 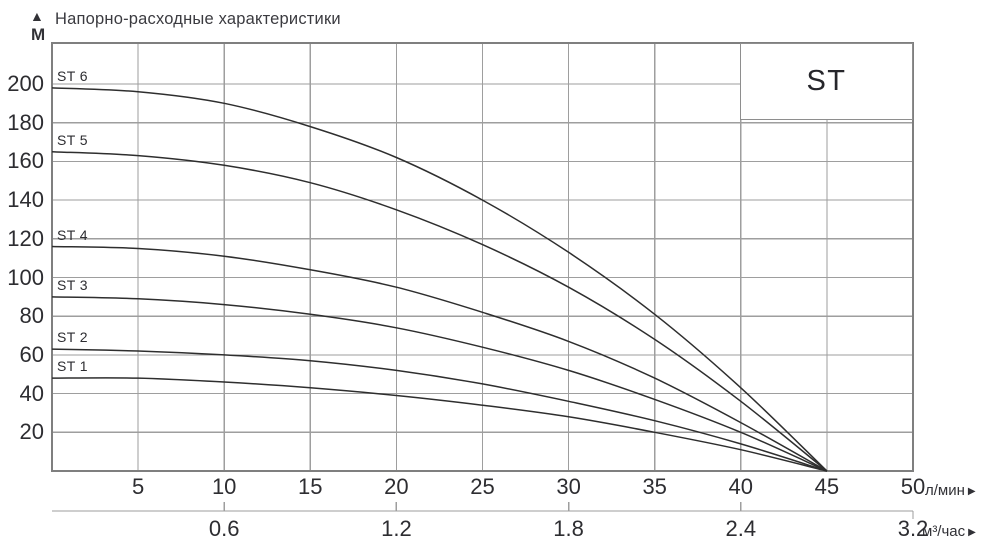 I want to click on x-axis-unit-label: л/мин ▶, so click(x=950, y=490).